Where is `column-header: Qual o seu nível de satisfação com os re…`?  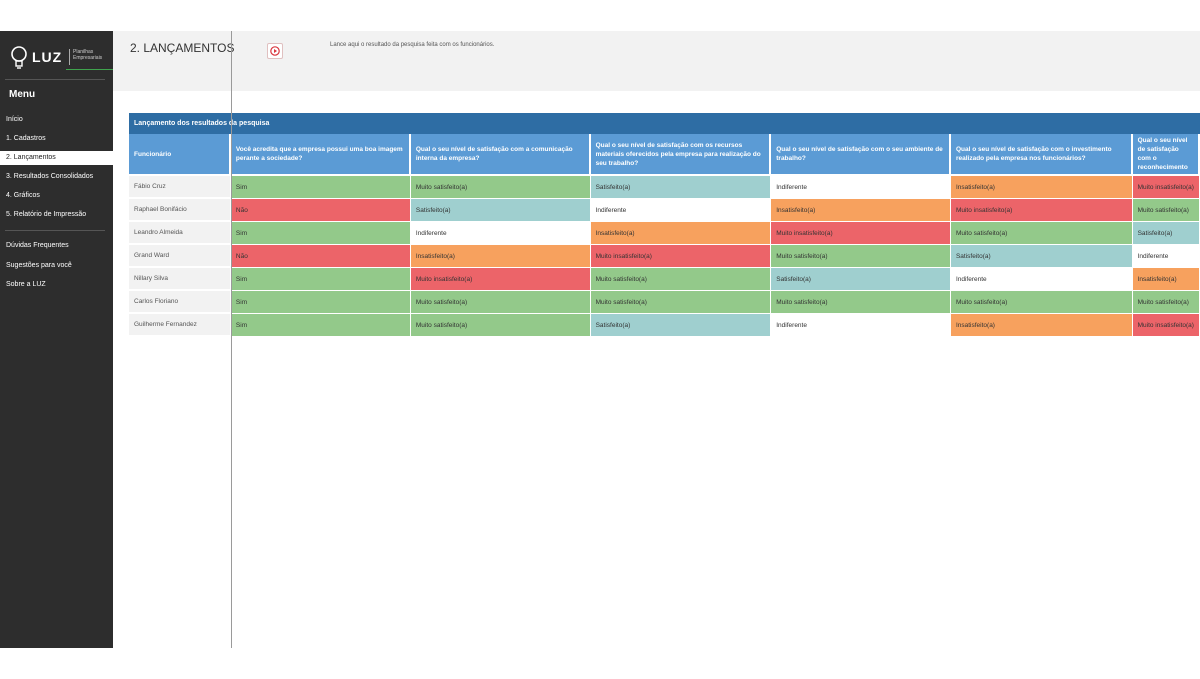 column-header: Qual o seu nível de satisfação com os re… is located at coordinates (681, 155).